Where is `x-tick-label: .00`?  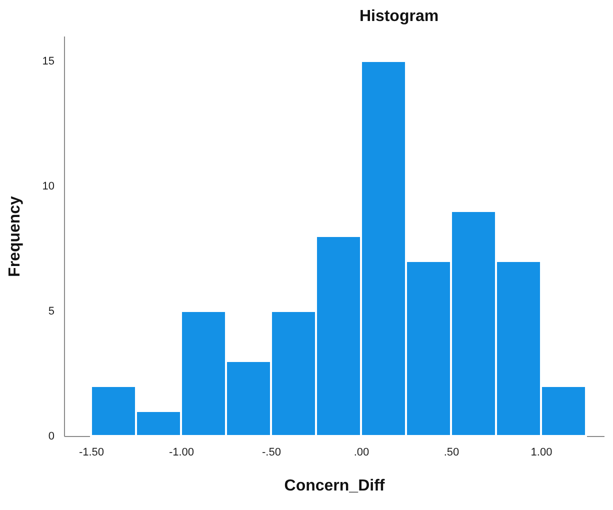 x-tick-label: .00 is located at coordinates (362, 452).